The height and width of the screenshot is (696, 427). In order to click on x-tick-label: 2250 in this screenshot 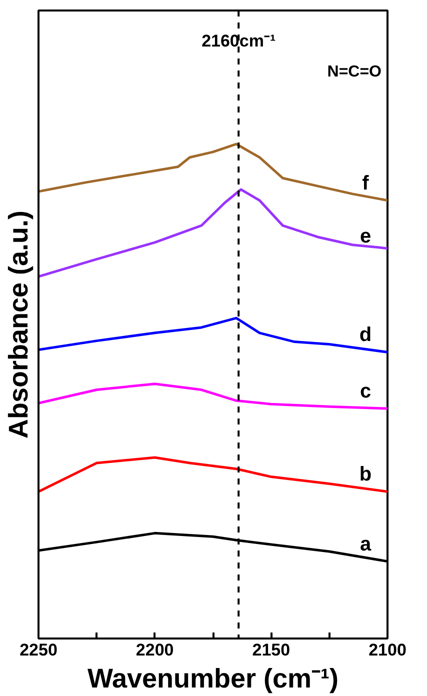, I will do `click(39, 650)`.